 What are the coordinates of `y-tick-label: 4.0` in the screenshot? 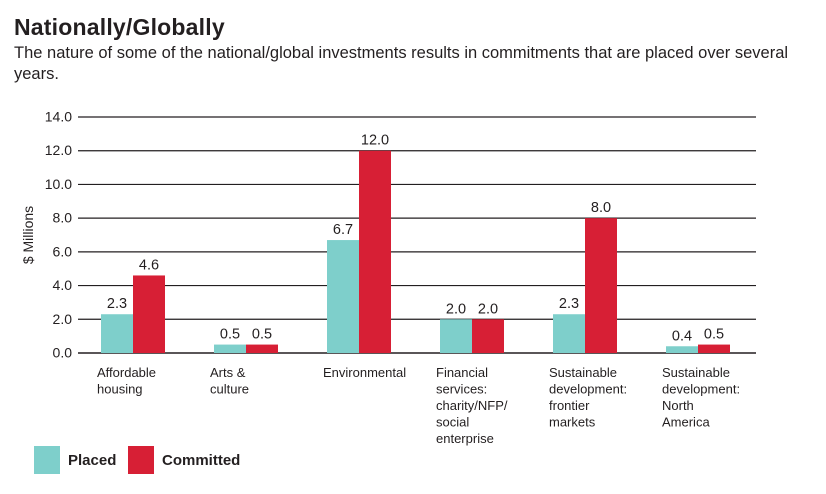 It's located at (63, 285).